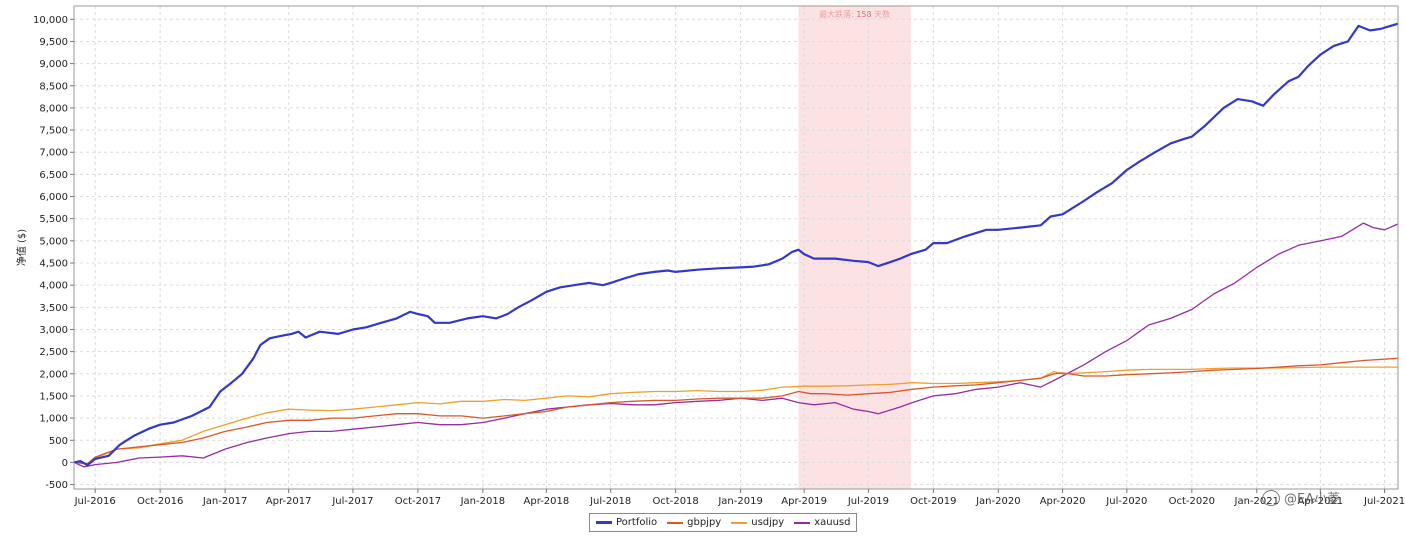  What do you see at coordinates (837, 14) in the screenshot?
I see `drawdown-label-prefix: 最大跌落:` at bounding box center [837, 14].